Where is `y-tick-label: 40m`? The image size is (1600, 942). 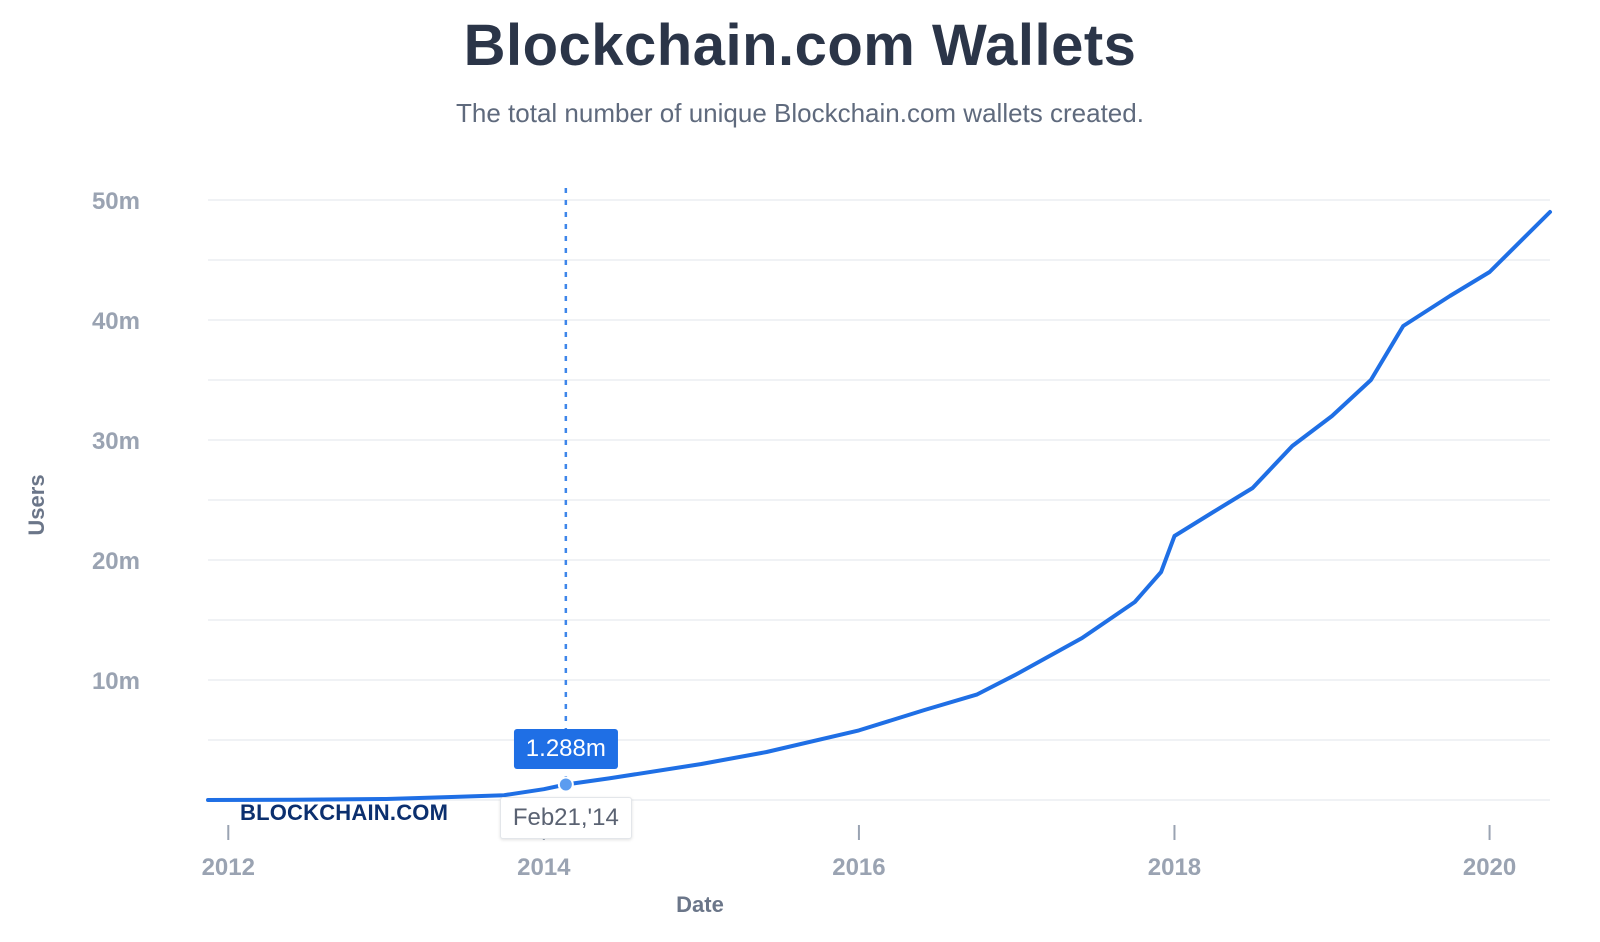 y-tick-label: 40m is located at coordinates (116, 321).